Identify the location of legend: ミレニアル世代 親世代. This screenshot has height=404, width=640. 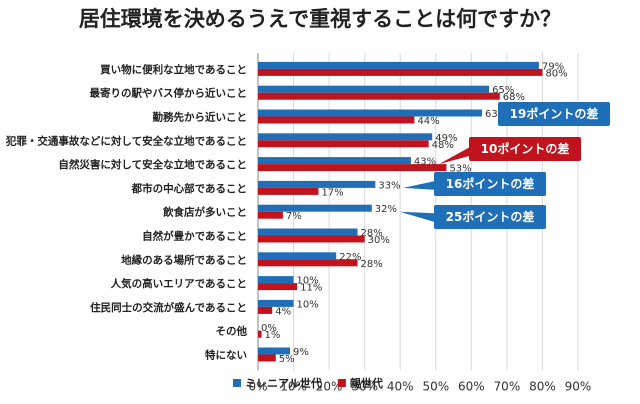
(308, 383).